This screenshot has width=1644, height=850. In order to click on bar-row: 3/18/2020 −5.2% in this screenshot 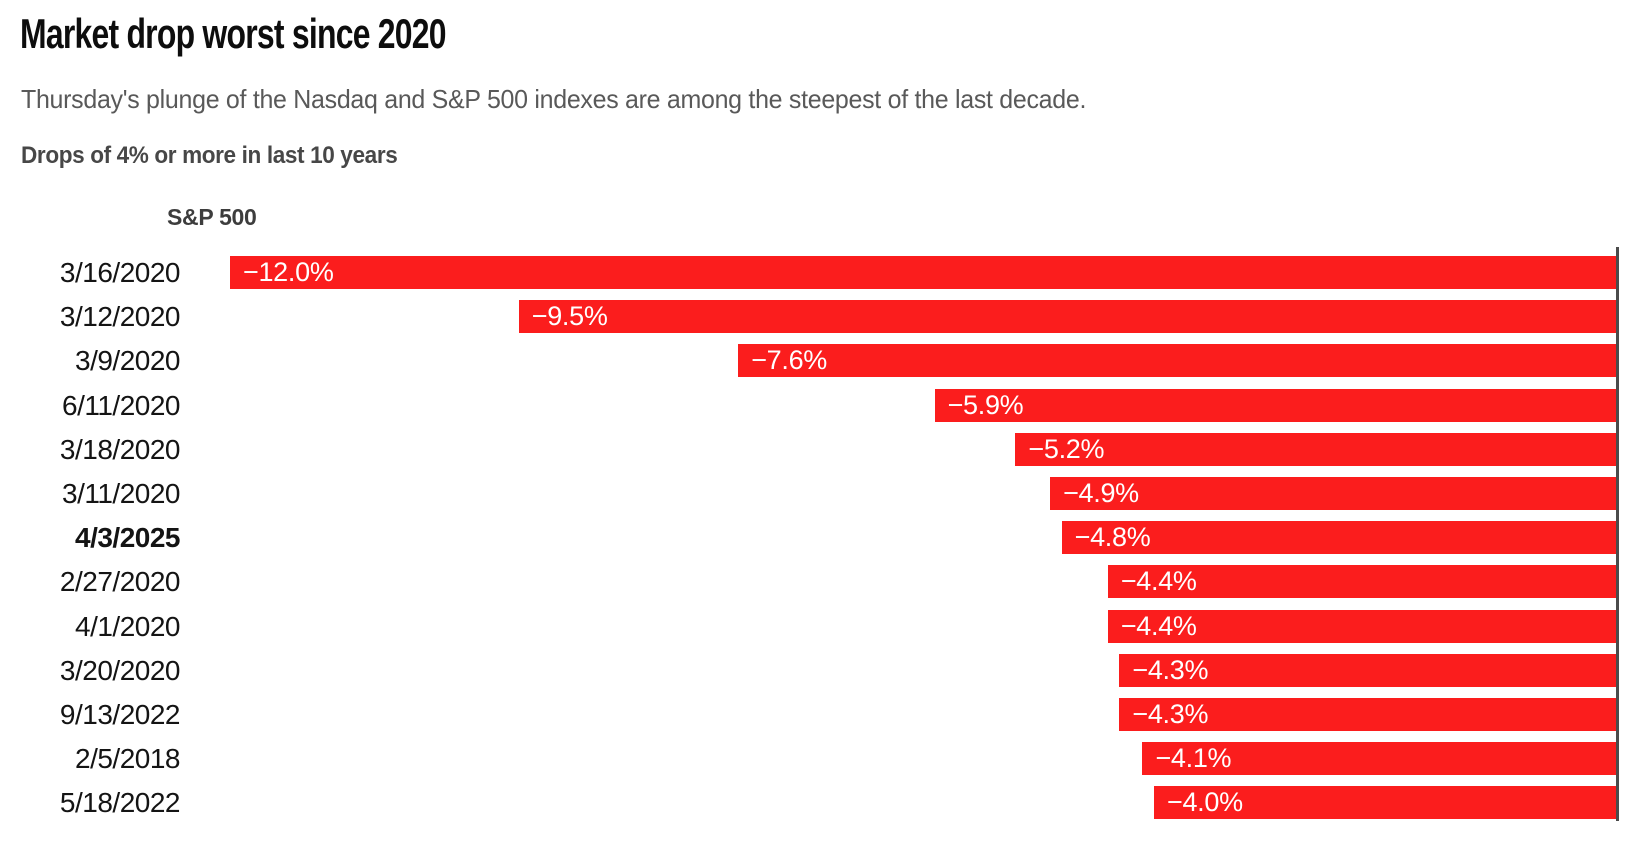, I will do `click(808, 449)`.